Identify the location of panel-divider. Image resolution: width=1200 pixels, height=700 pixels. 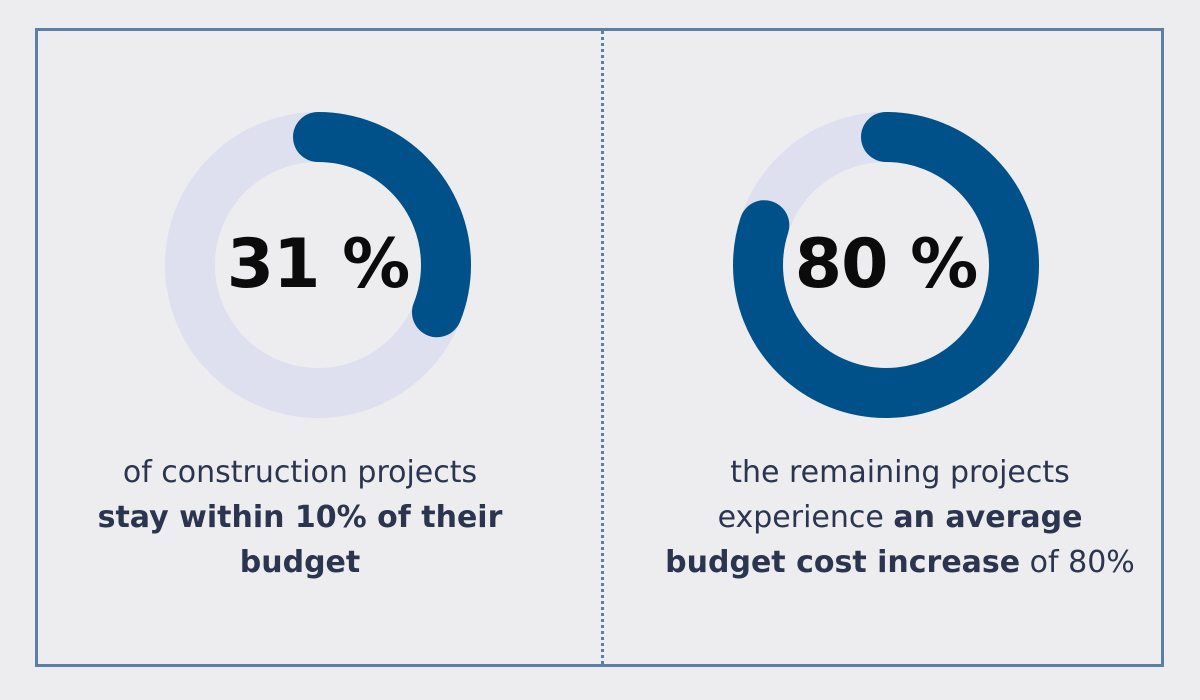
(602, 347).